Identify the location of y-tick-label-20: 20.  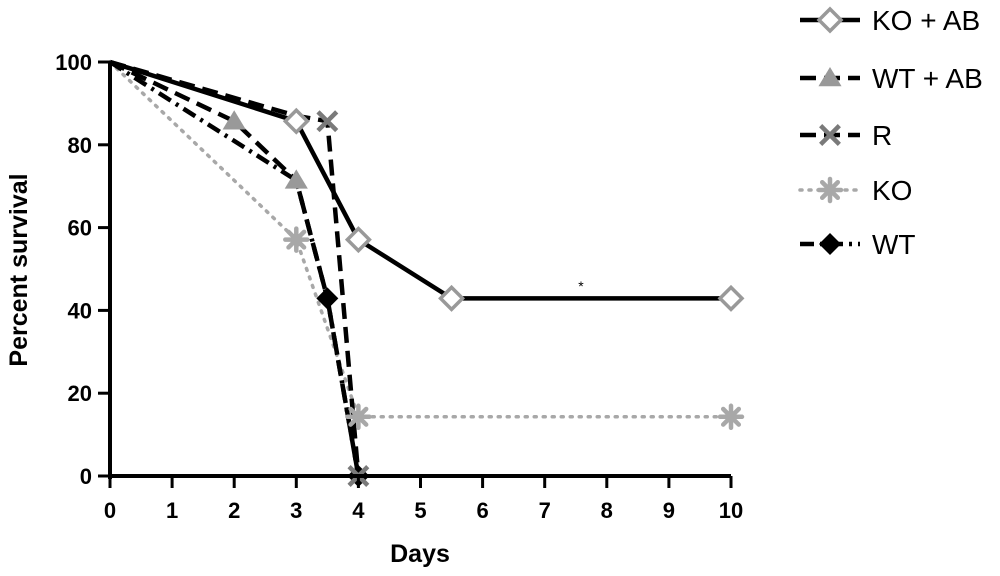
(80, 393).